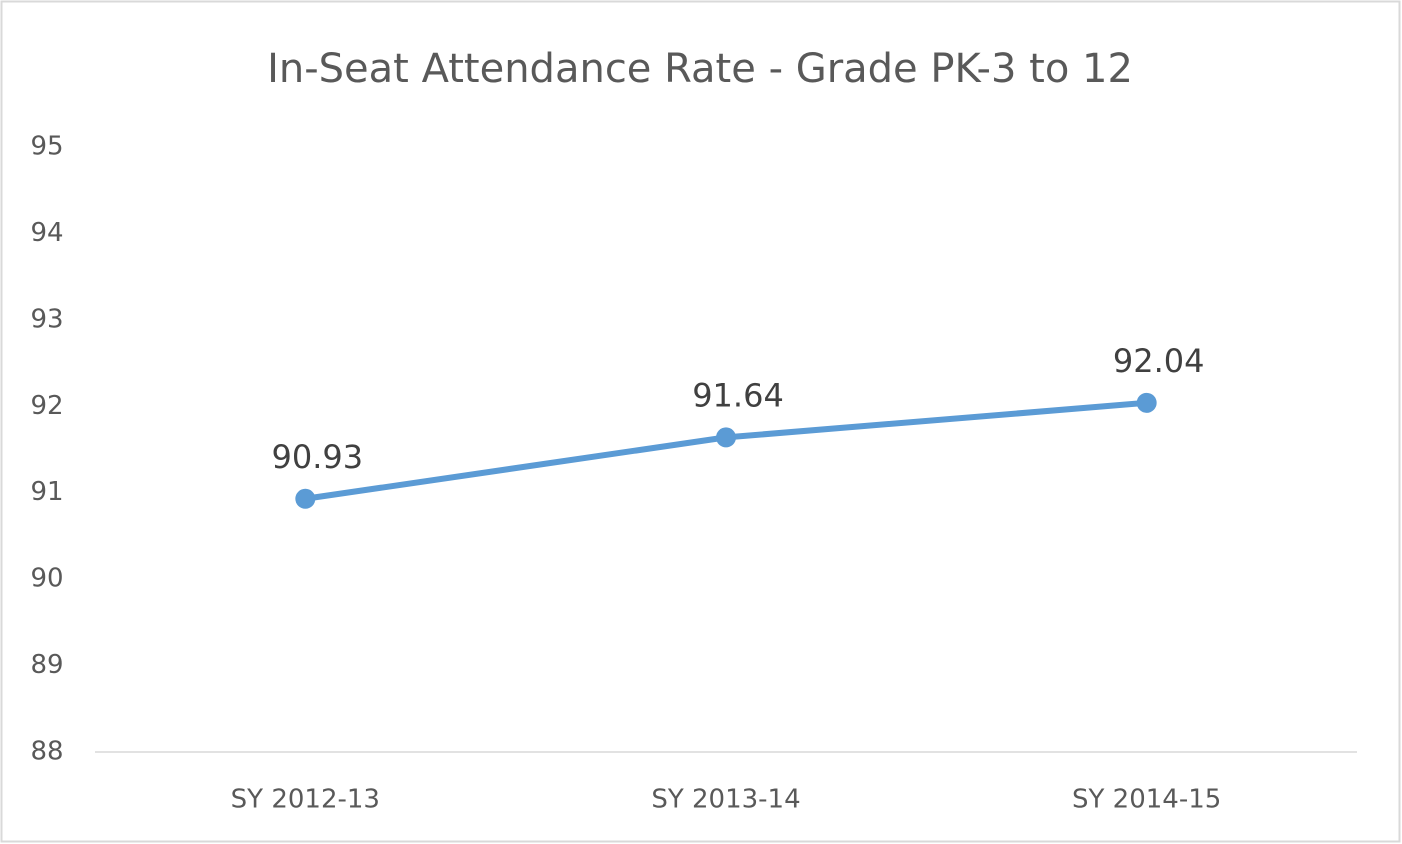  I want to click on data-label: 91.64, so click(738, 395).